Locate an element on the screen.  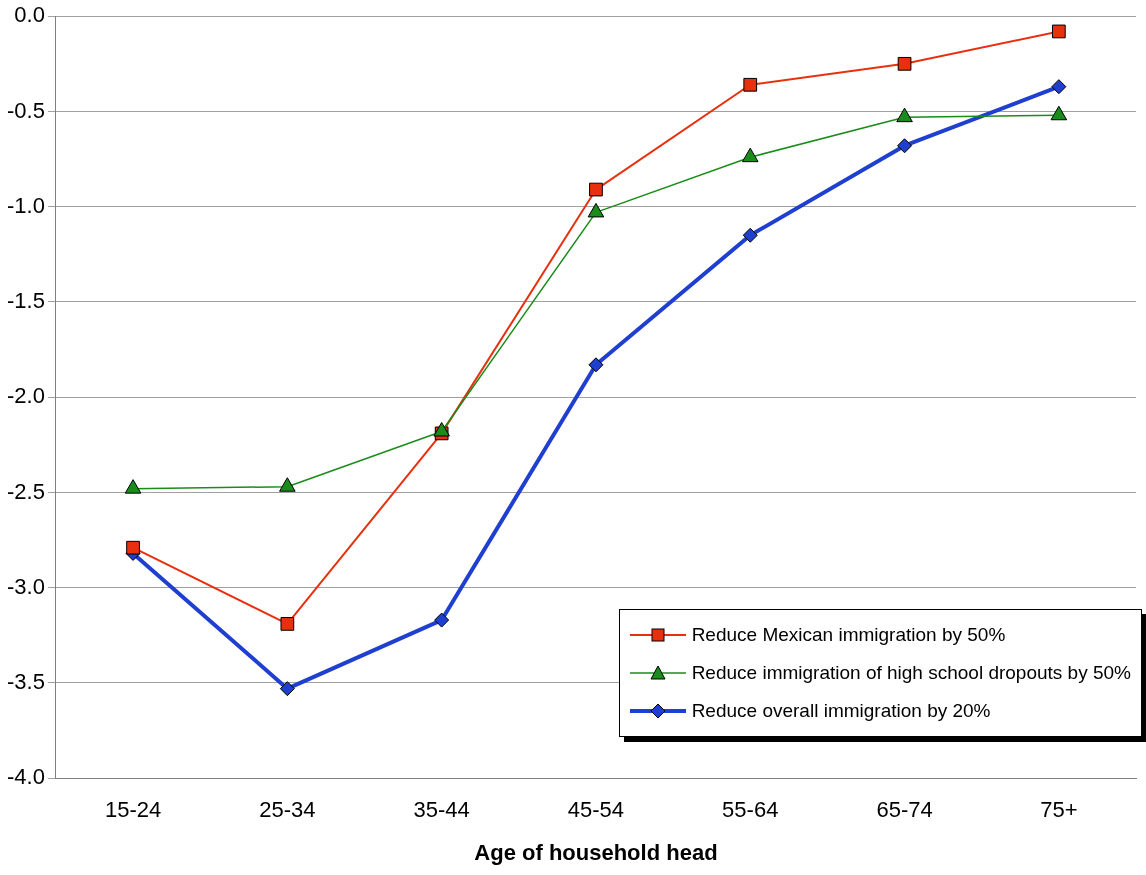
y-tick-label: -3.5 is located at coordinates (25, 682).